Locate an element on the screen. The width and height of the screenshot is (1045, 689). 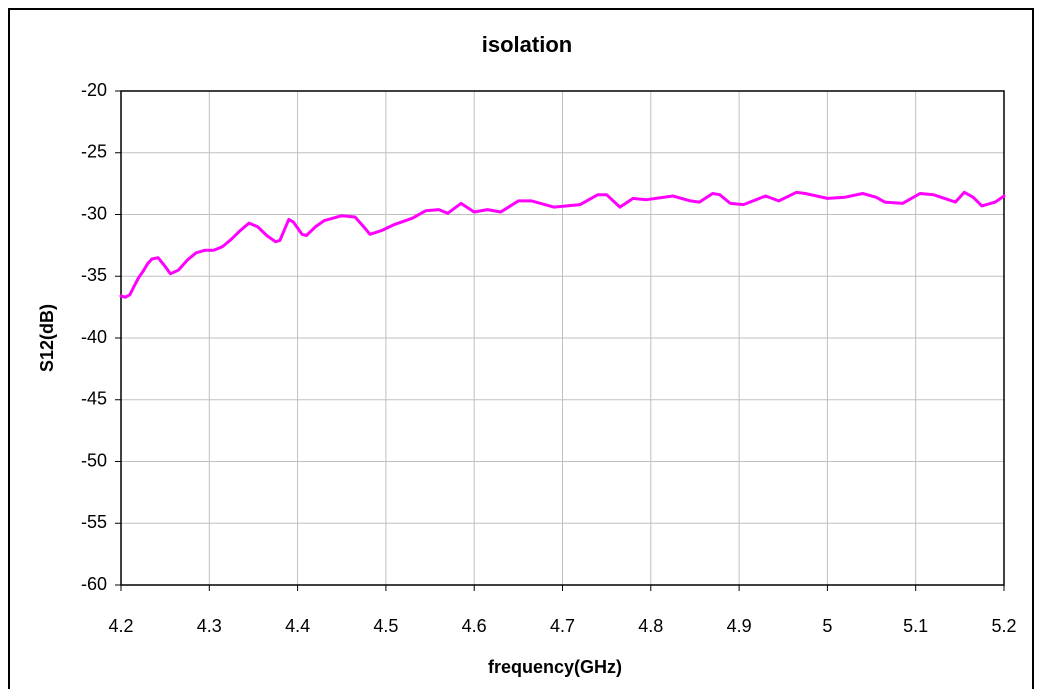
x-tick-label: 4.3 is located at coordinates (209, 626).